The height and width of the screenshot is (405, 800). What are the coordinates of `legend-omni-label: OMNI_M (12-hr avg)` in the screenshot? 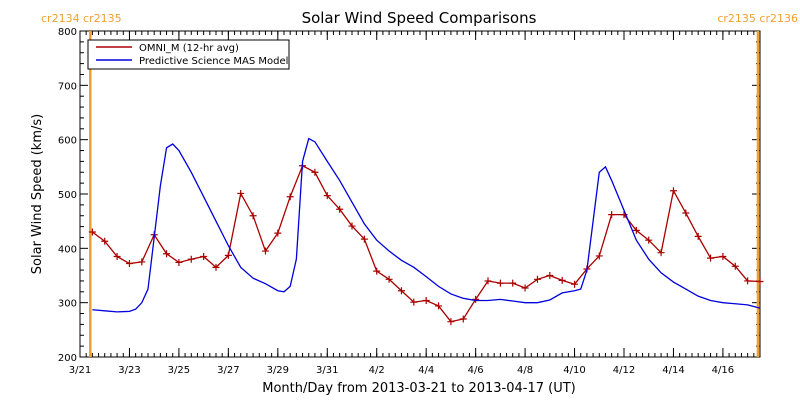 It's located at (189, 48).